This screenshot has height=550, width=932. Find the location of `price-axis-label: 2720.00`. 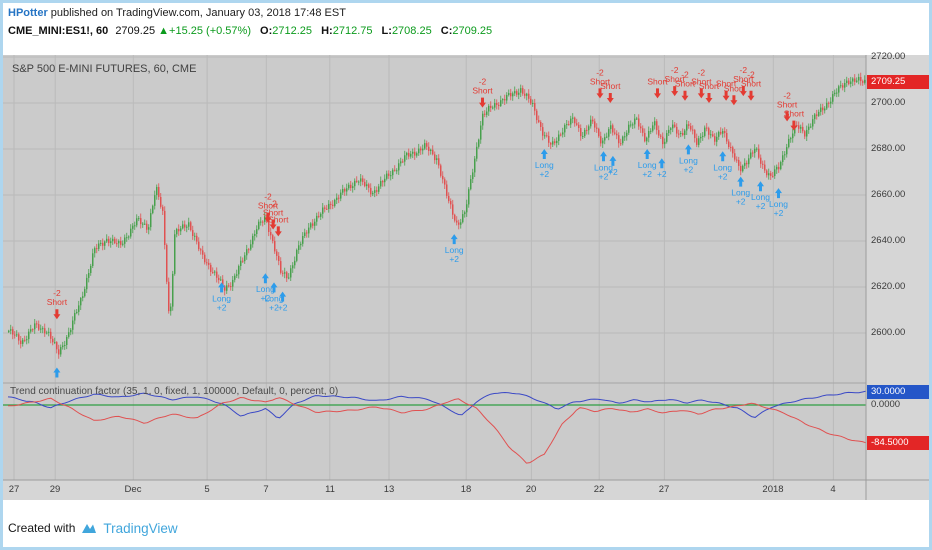

price-axis-label: 2720.00 is located at coordinates (888, 56).